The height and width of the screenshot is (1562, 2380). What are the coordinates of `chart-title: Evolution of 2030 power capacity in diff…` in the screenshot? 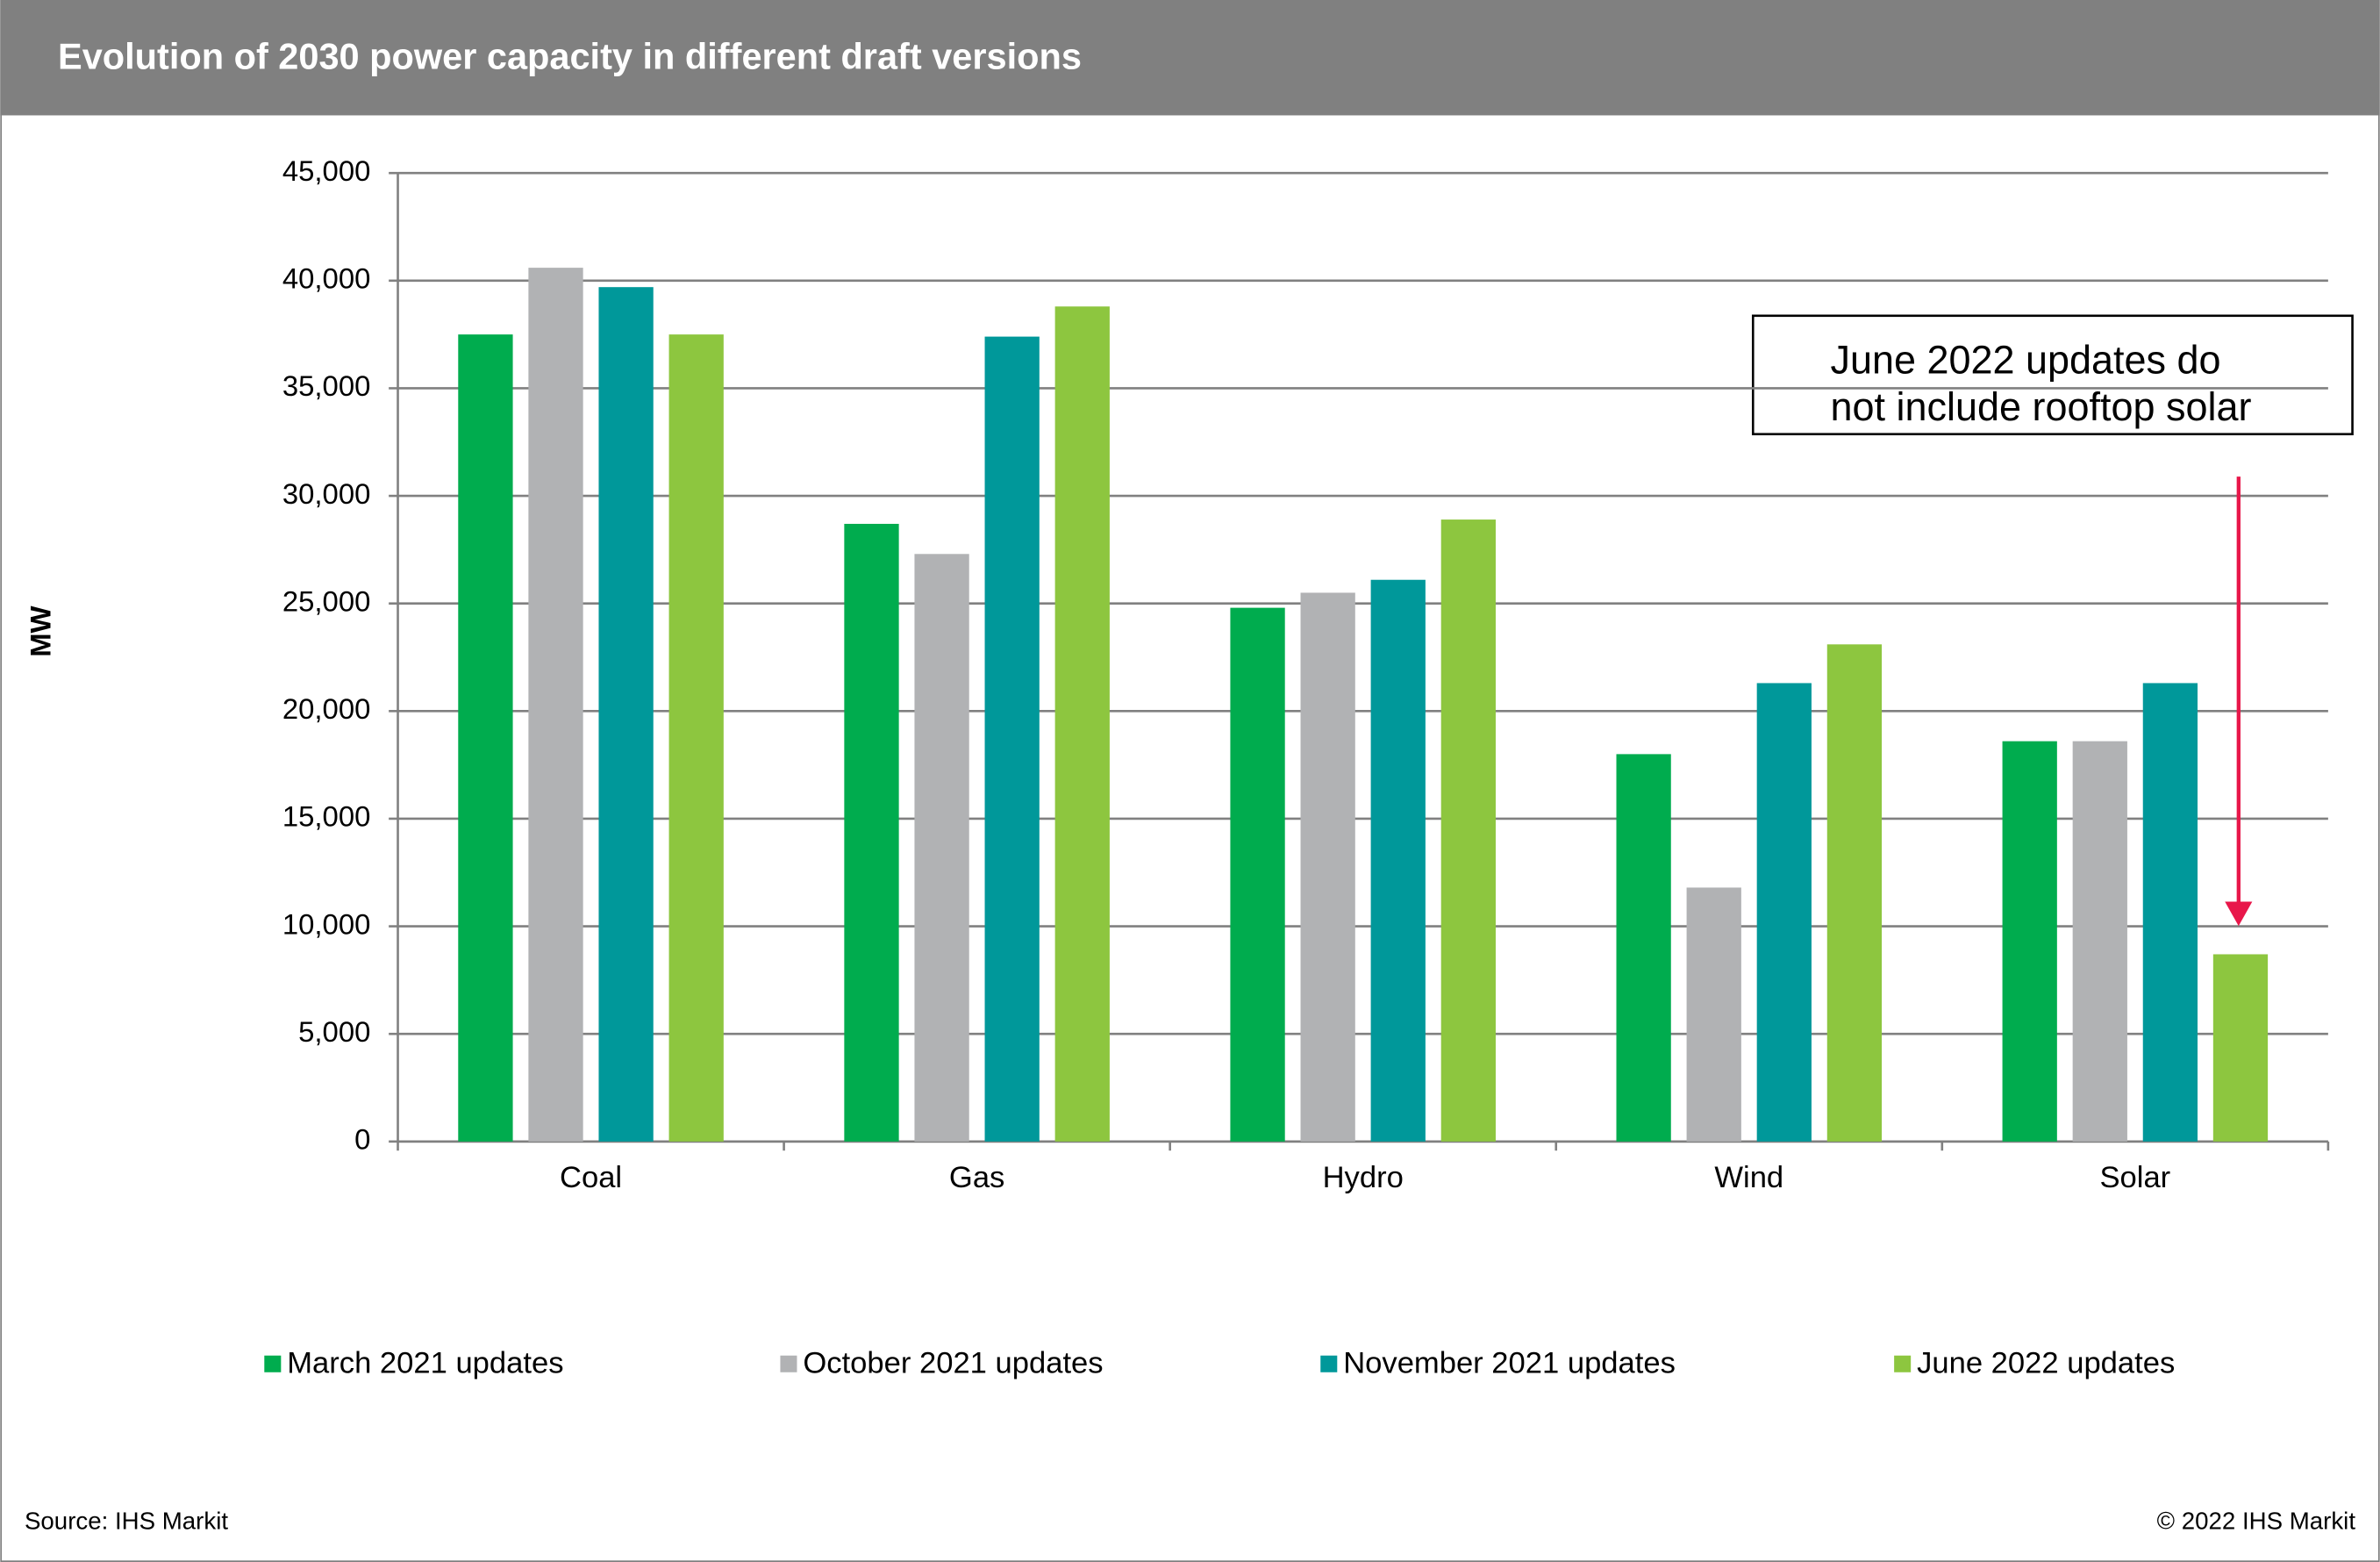 It's located at (570, 55).